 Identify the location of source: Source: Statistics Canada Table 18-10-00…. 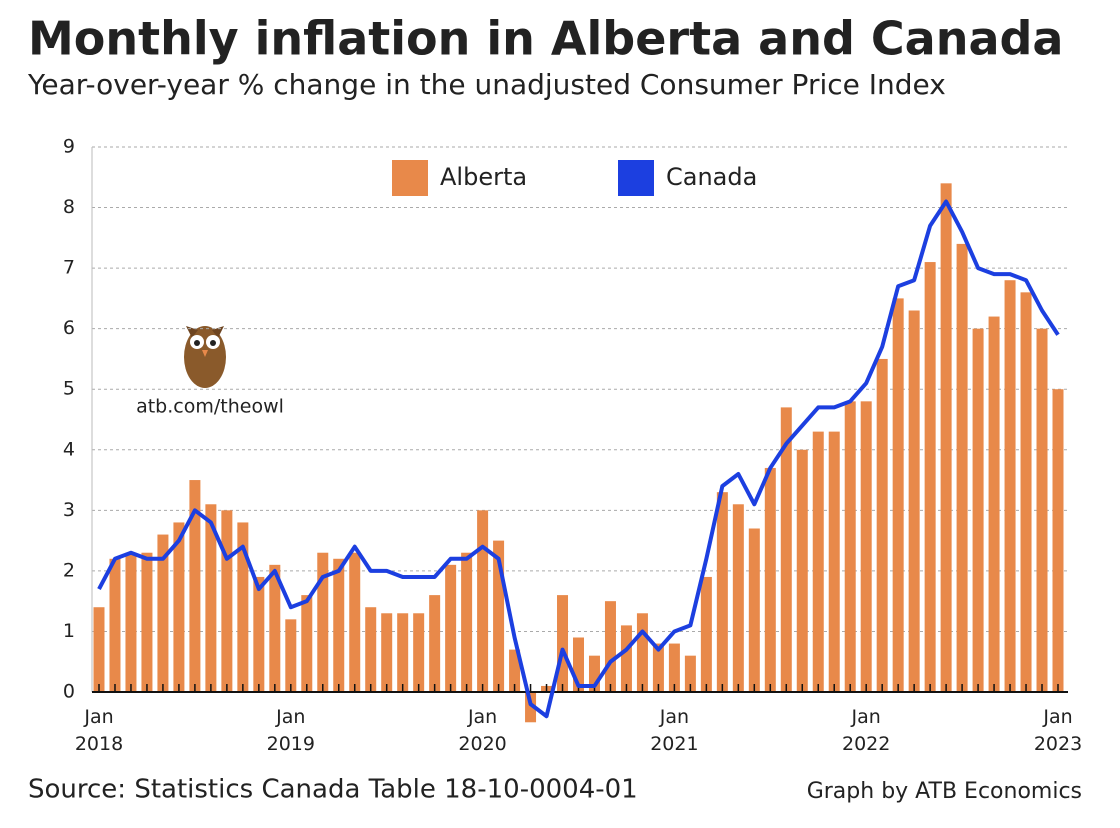
(333, 790).